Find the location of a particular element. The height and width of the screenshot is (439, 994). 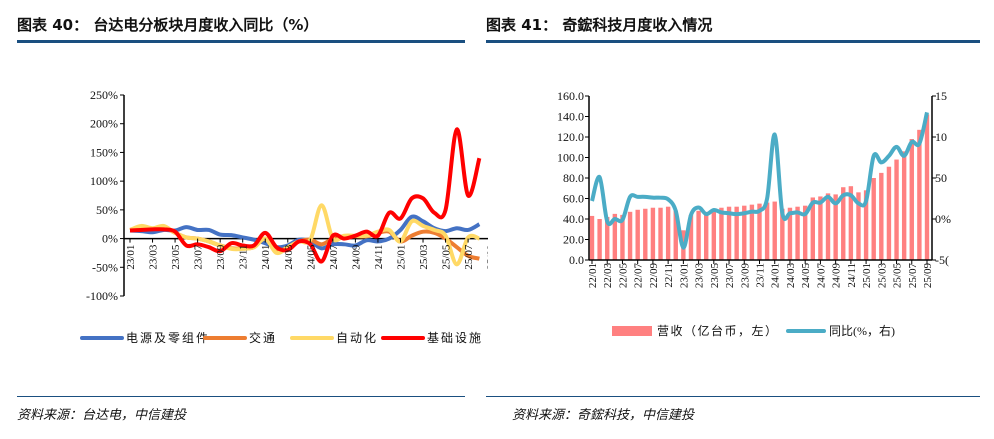

y-right-tick-label: 0% is located at coordinates (943, 219).